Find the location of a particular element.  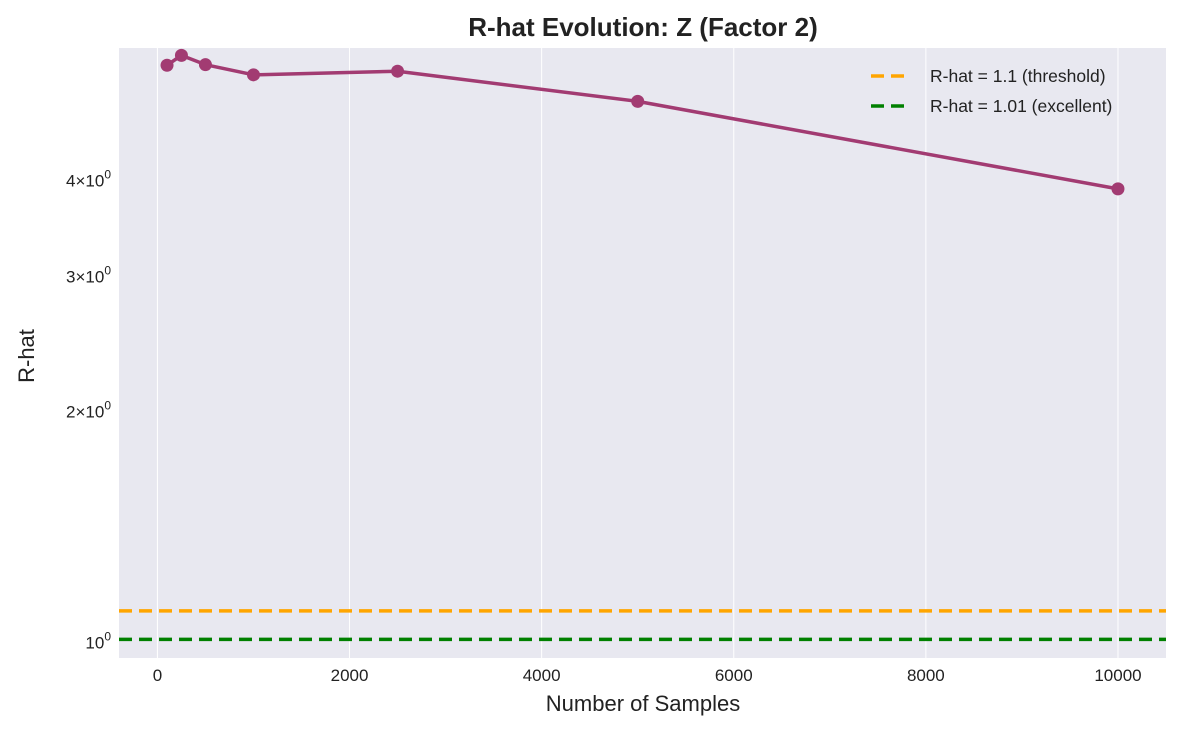

y-axis-label: R-hat is located at coordinates (26, 356).